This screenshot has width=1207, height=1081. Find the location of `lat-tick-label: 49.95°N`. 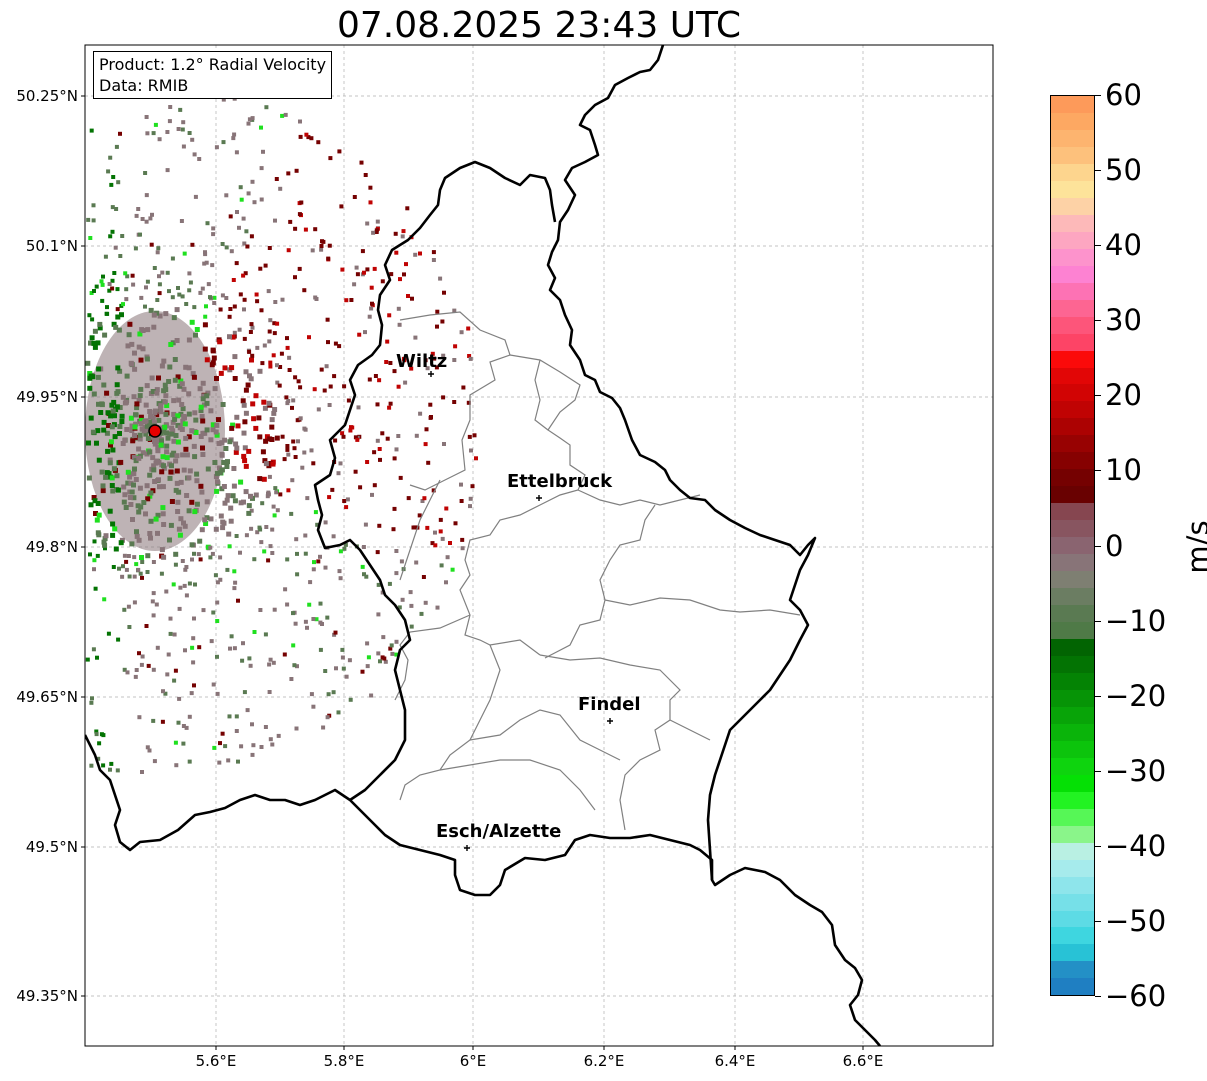

lat-tick-label: 49.95°N is located at coordinates (47, 397).